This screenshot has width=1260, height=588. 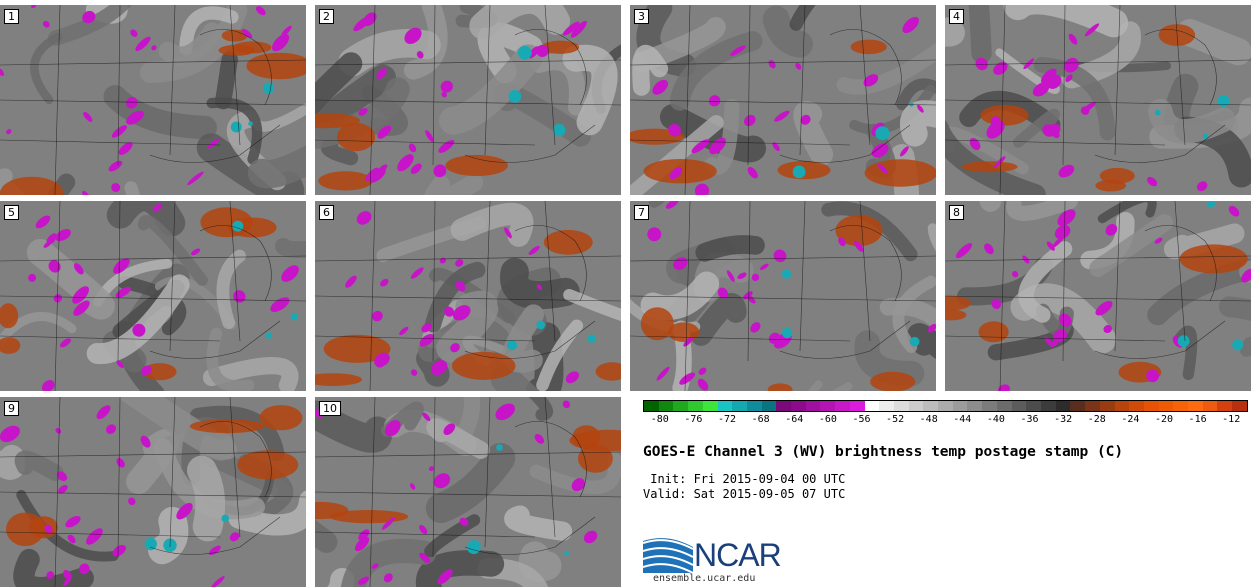 I want to click on member-number-label: 10, so click(x=330, y=408).